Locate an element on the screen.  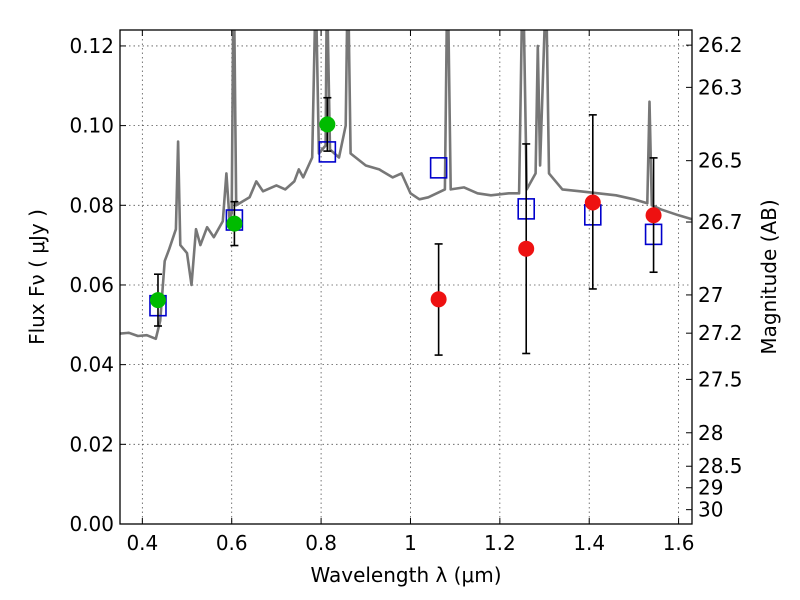
x-axis-label: Wavelength λ (μm) is located at coordinates (405, 575).